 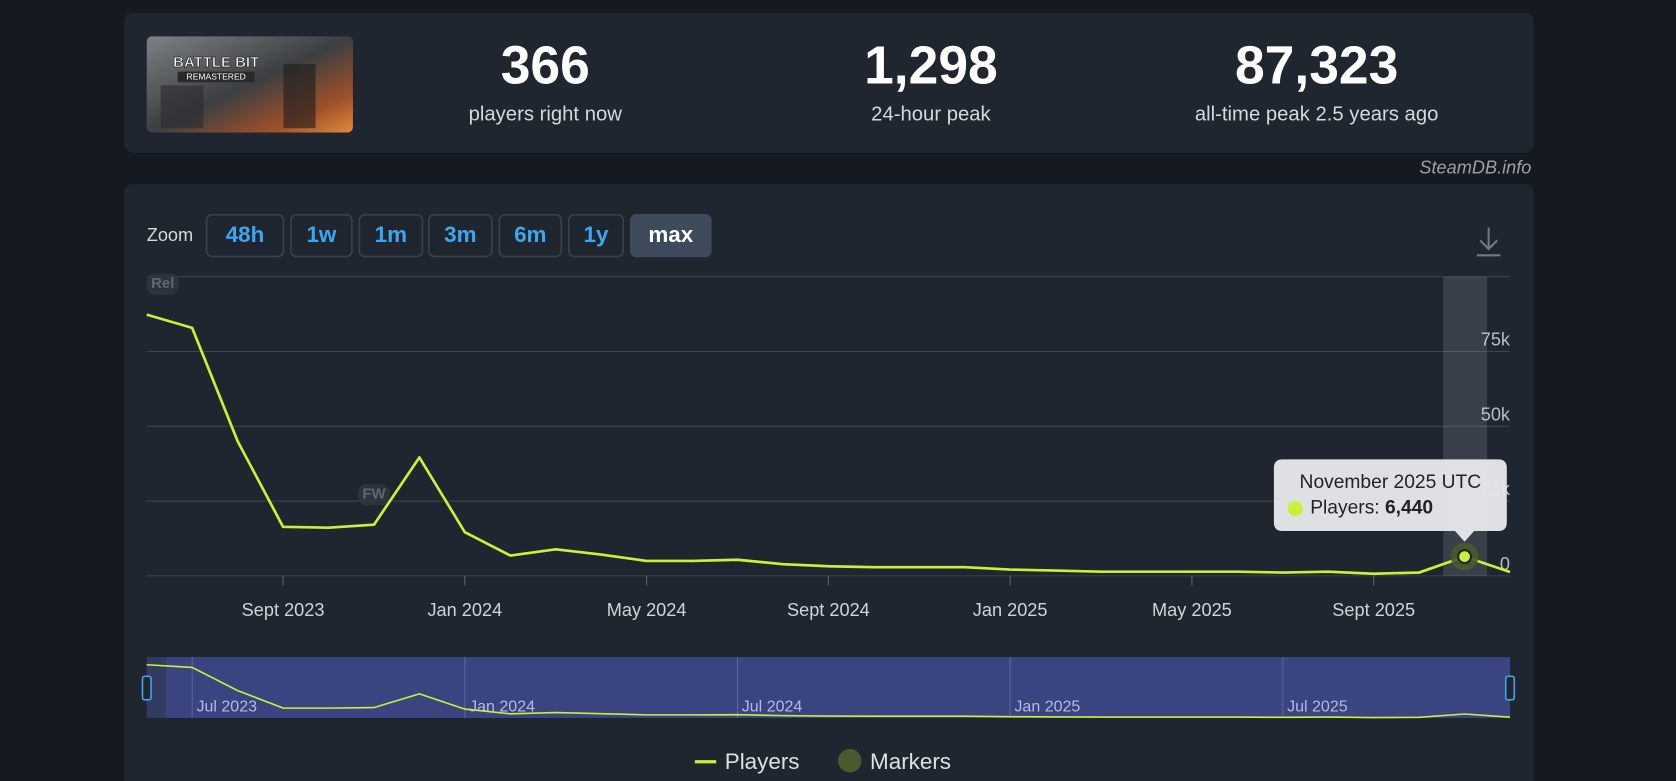 I want to click on navigator-line, so click(x=828, y=691).